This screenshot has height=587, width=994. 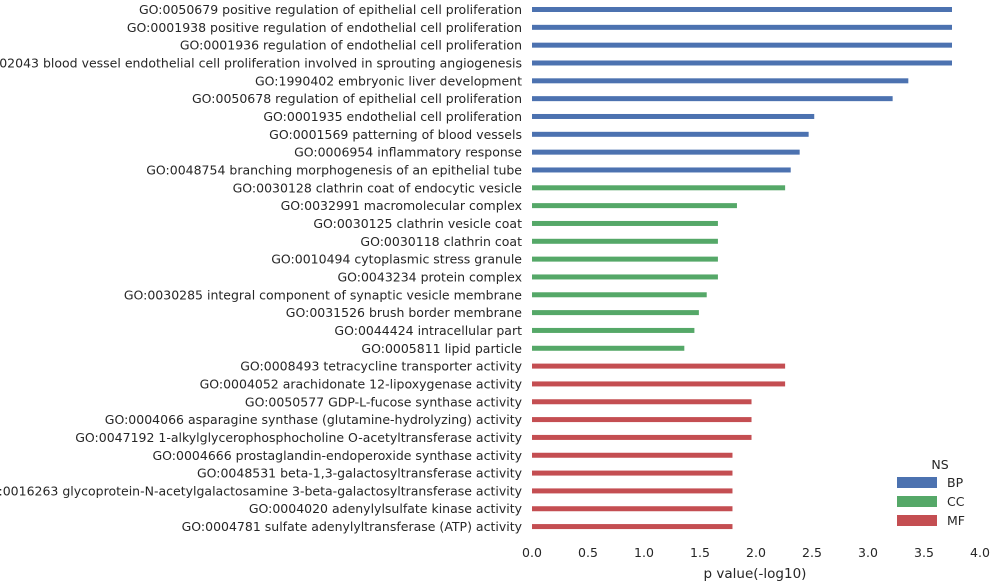 I want to click on legend-label-bp: BP, so click(x=955, y=482).